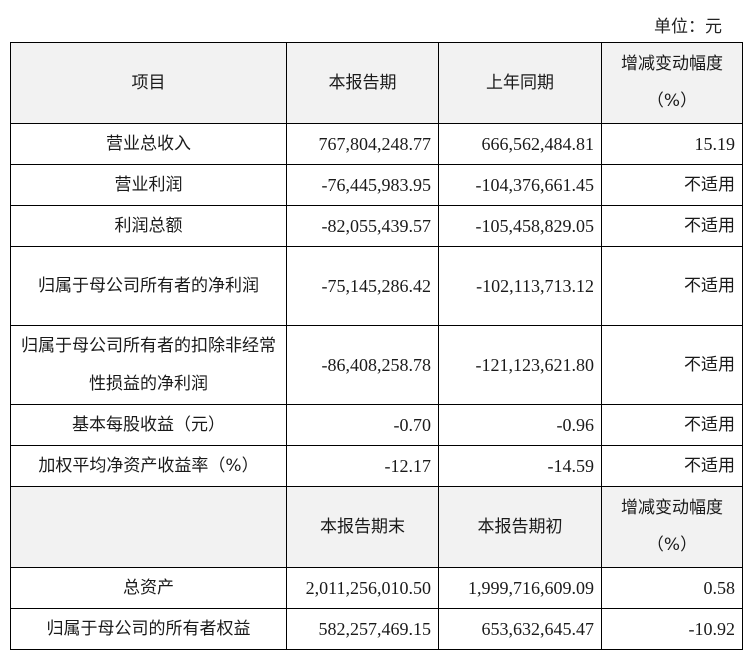 This screenshot has height=650, width=752. I want to click on row-prior-value: 653,632,645.47, so click(520, 629).